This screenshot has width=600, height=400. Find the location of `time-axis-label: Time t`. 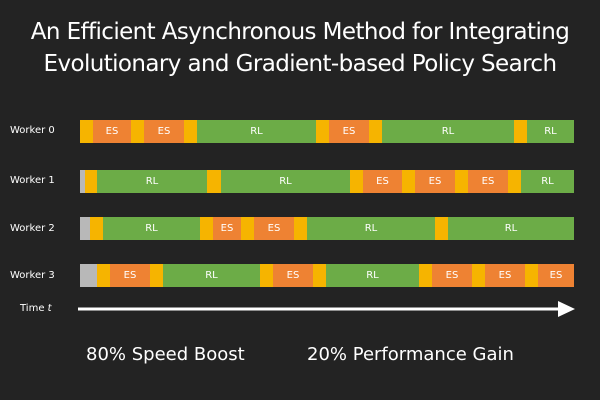

time-axis-label: Time t is located at coordinates (36, 309).